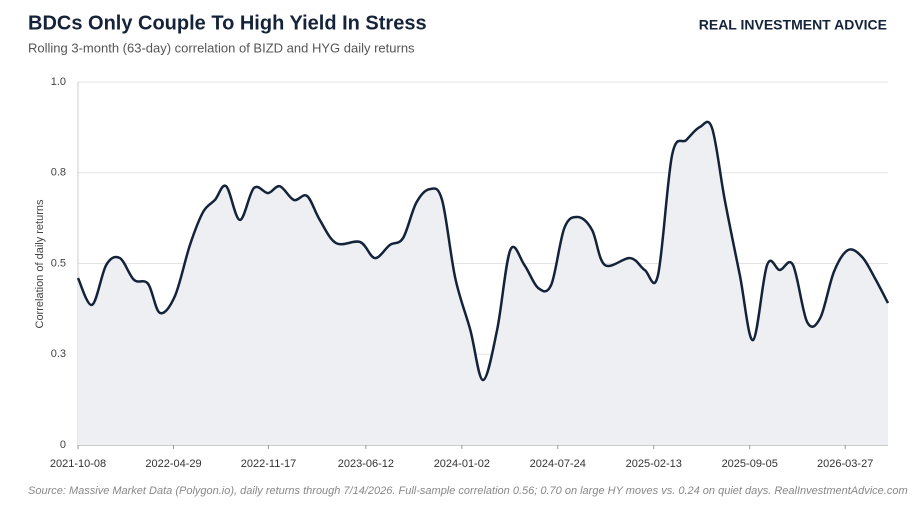 The height and width of the screenshot is (521, 919). Describe the element at coordinates (558, 464) in the screenshot. I see `x-tick-label: 2024-07-24` at that location.